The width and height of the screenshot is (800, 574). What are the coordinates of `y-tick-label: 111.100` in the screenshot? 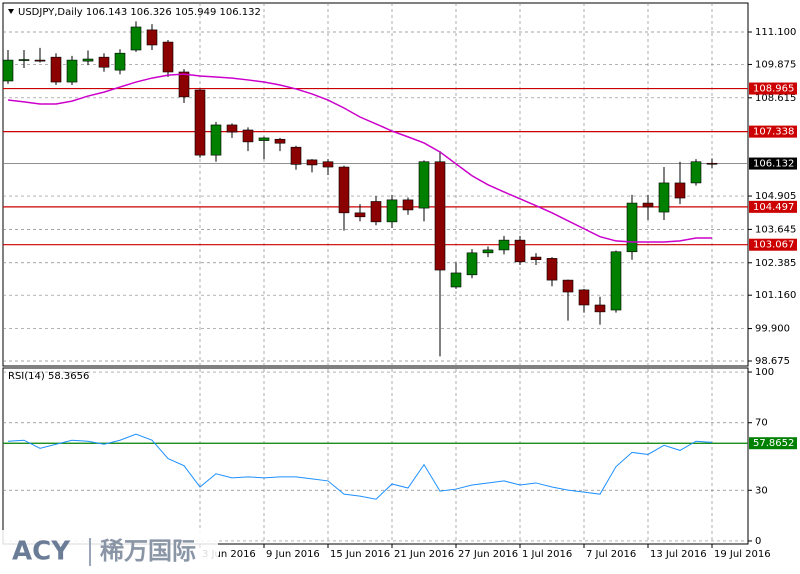 It's located at (775, 32).